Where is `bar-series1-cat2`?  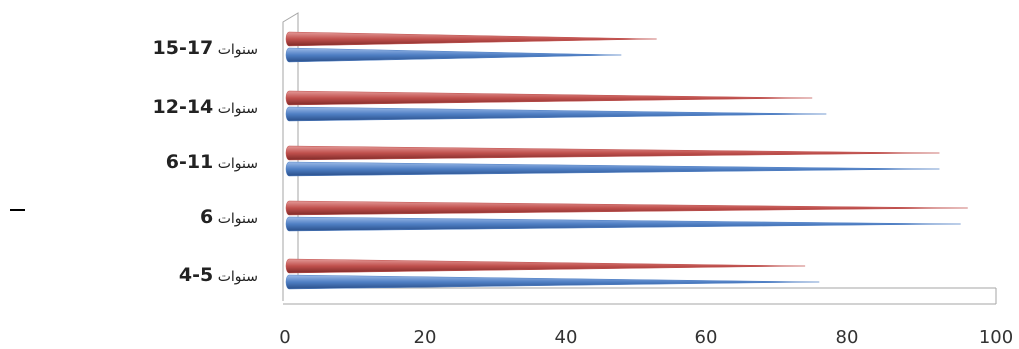
bar-series1-cat2 is located at coordinates (612, 153).